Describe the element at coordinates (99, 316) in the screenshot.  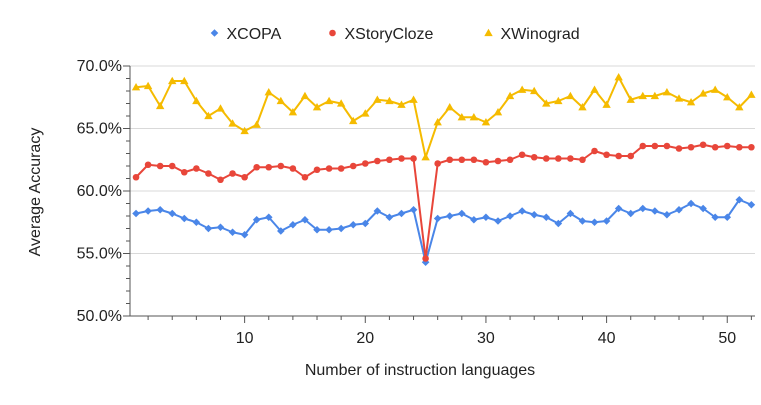
I see `y-tick-label: 50.0%` at that location.